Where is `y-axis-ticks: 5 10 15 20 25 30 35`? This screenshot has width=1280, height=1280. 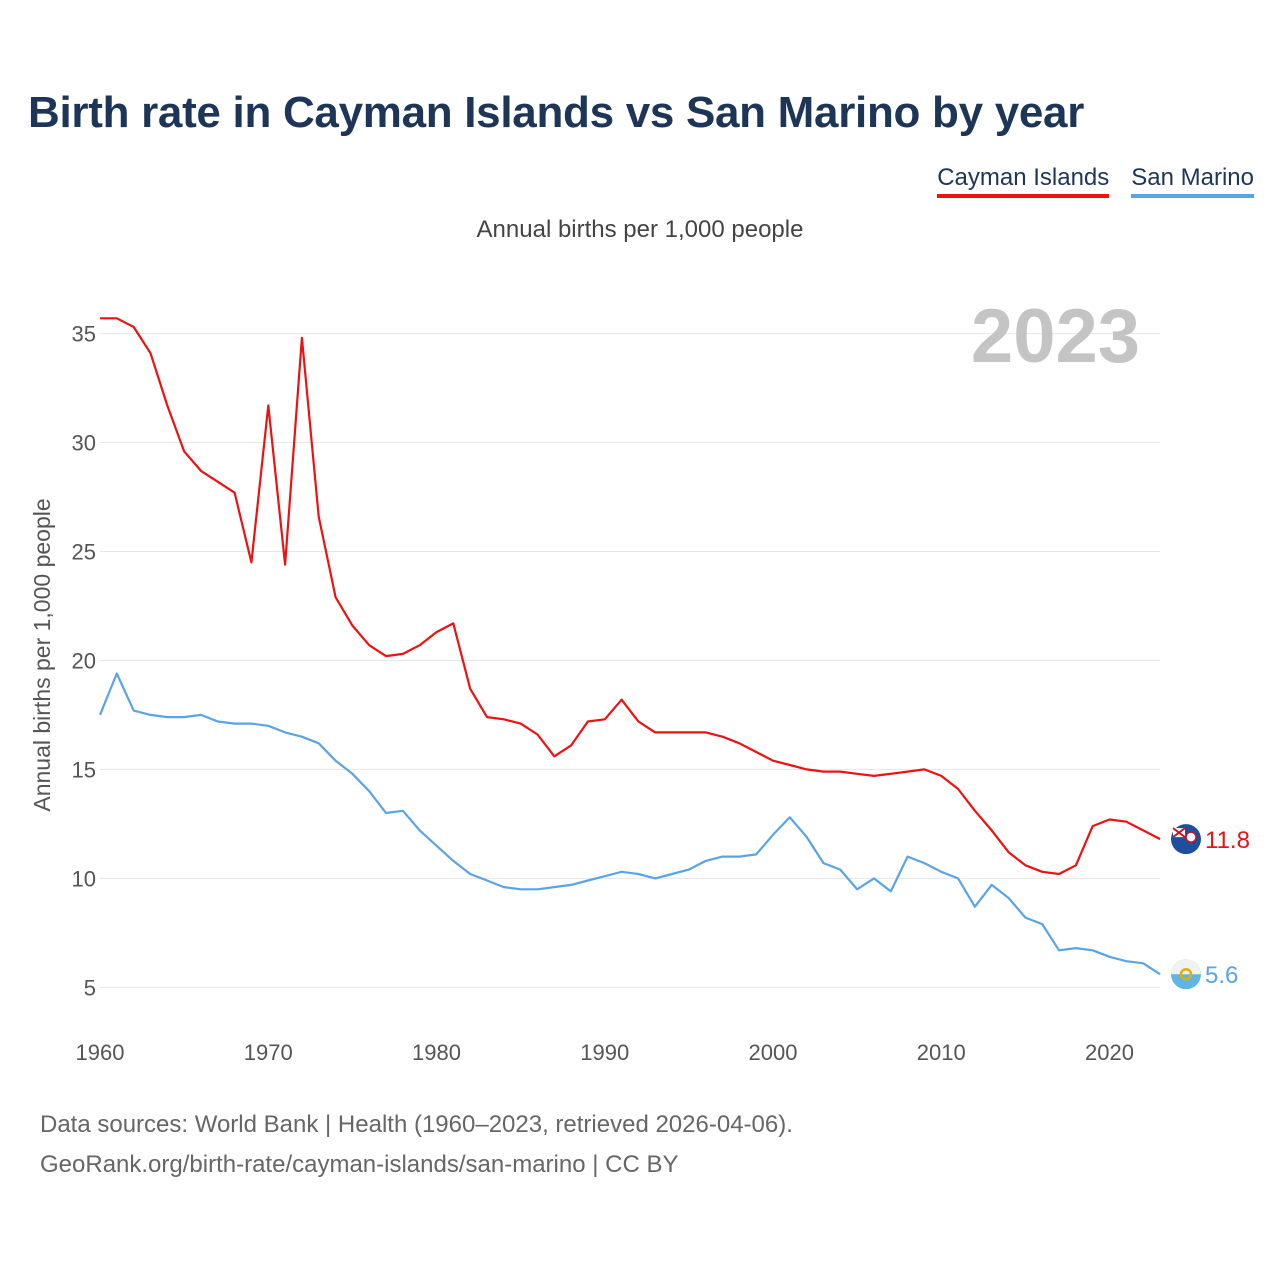
y-axis-ticks: 5 10 15 20 25 30 35 is located at coordinates (84, 661).